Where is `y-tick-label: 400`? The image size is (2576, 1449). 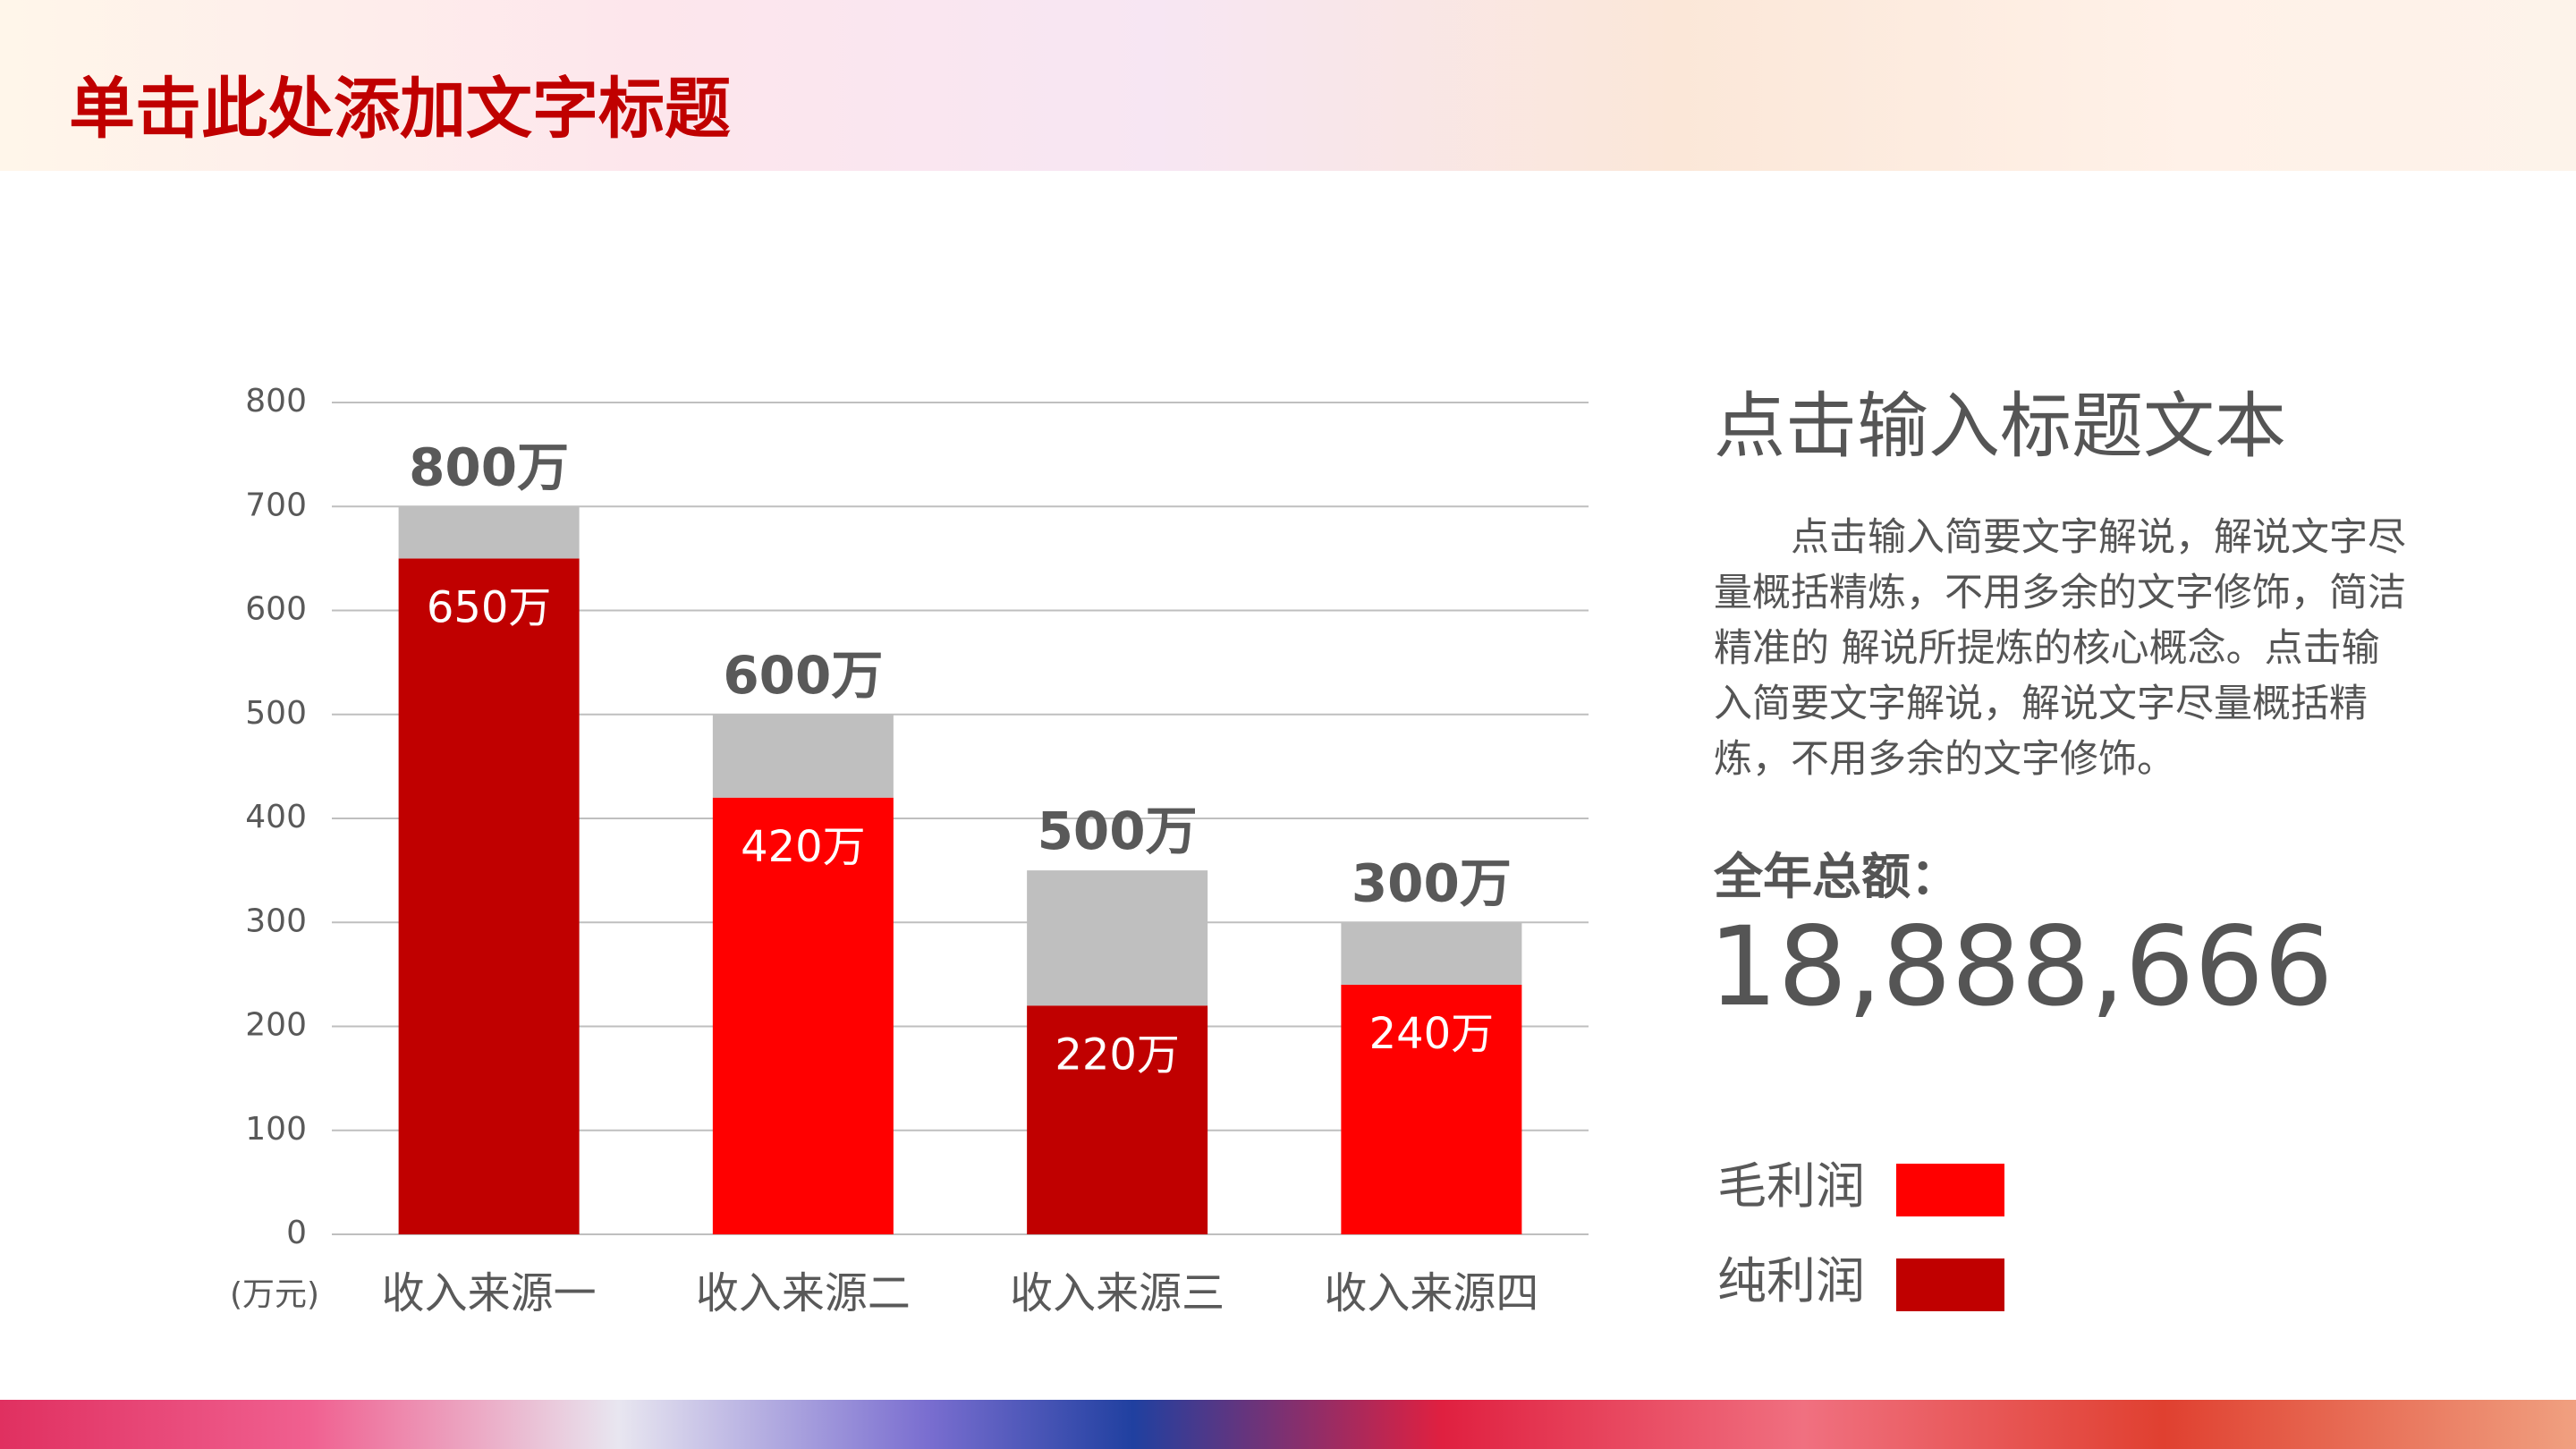
y-tick-label: 400 is located at coordinates (276, 817).